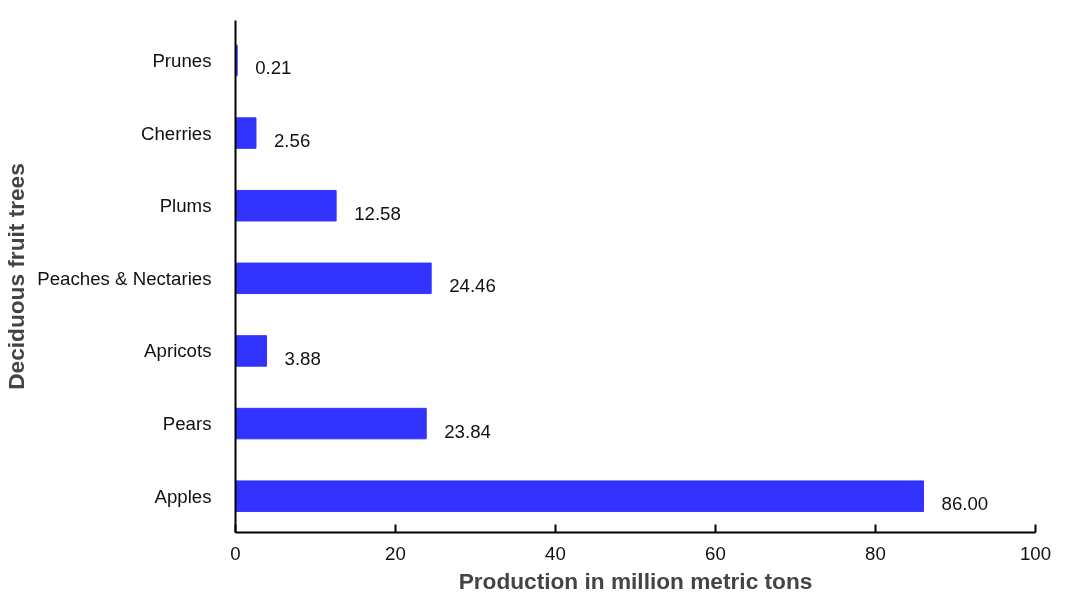 The height and width of the screenshot is (602, 1081). I want to click on data-label: 12.58, so click(377, 213).